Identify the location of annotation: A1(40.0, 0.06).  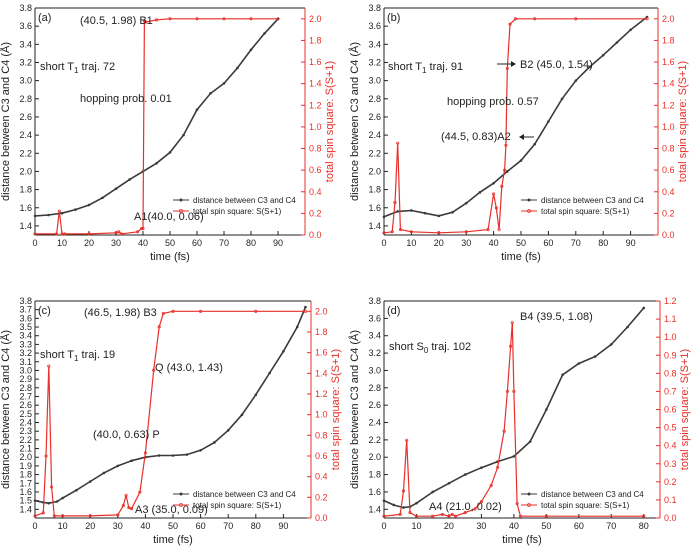
(169, 217).